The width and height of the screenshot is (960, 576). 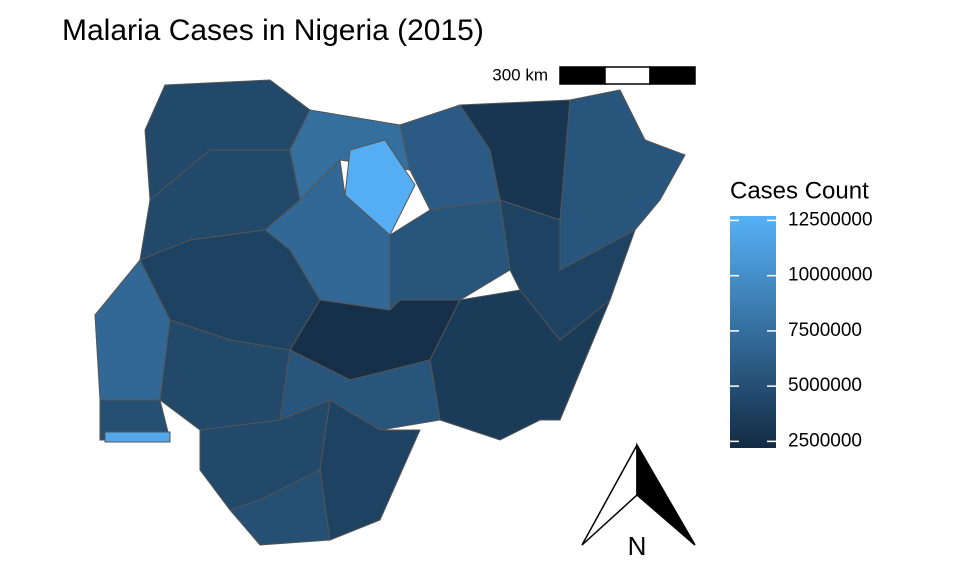 What do you see at coordinates (830, 219) in the screenshot?
I see `legend-tick-label: 12500000` at bounding box center [830, 219].